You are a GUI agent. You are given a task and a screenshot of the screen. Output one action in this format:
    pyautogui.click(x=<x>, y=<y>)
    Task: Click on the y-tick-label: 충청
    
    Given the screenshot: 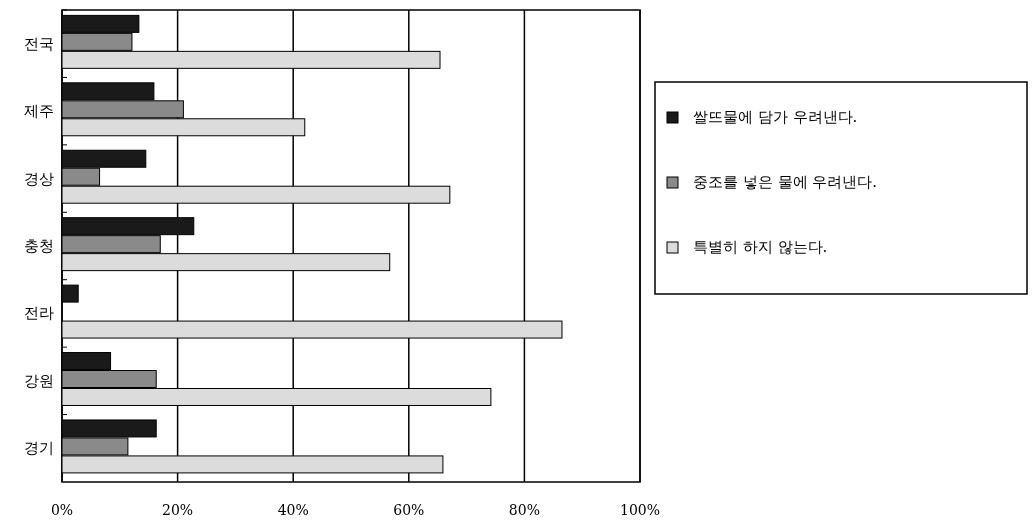 What is the action you would take?
    pyautogui.click(x=39, y=246)
    